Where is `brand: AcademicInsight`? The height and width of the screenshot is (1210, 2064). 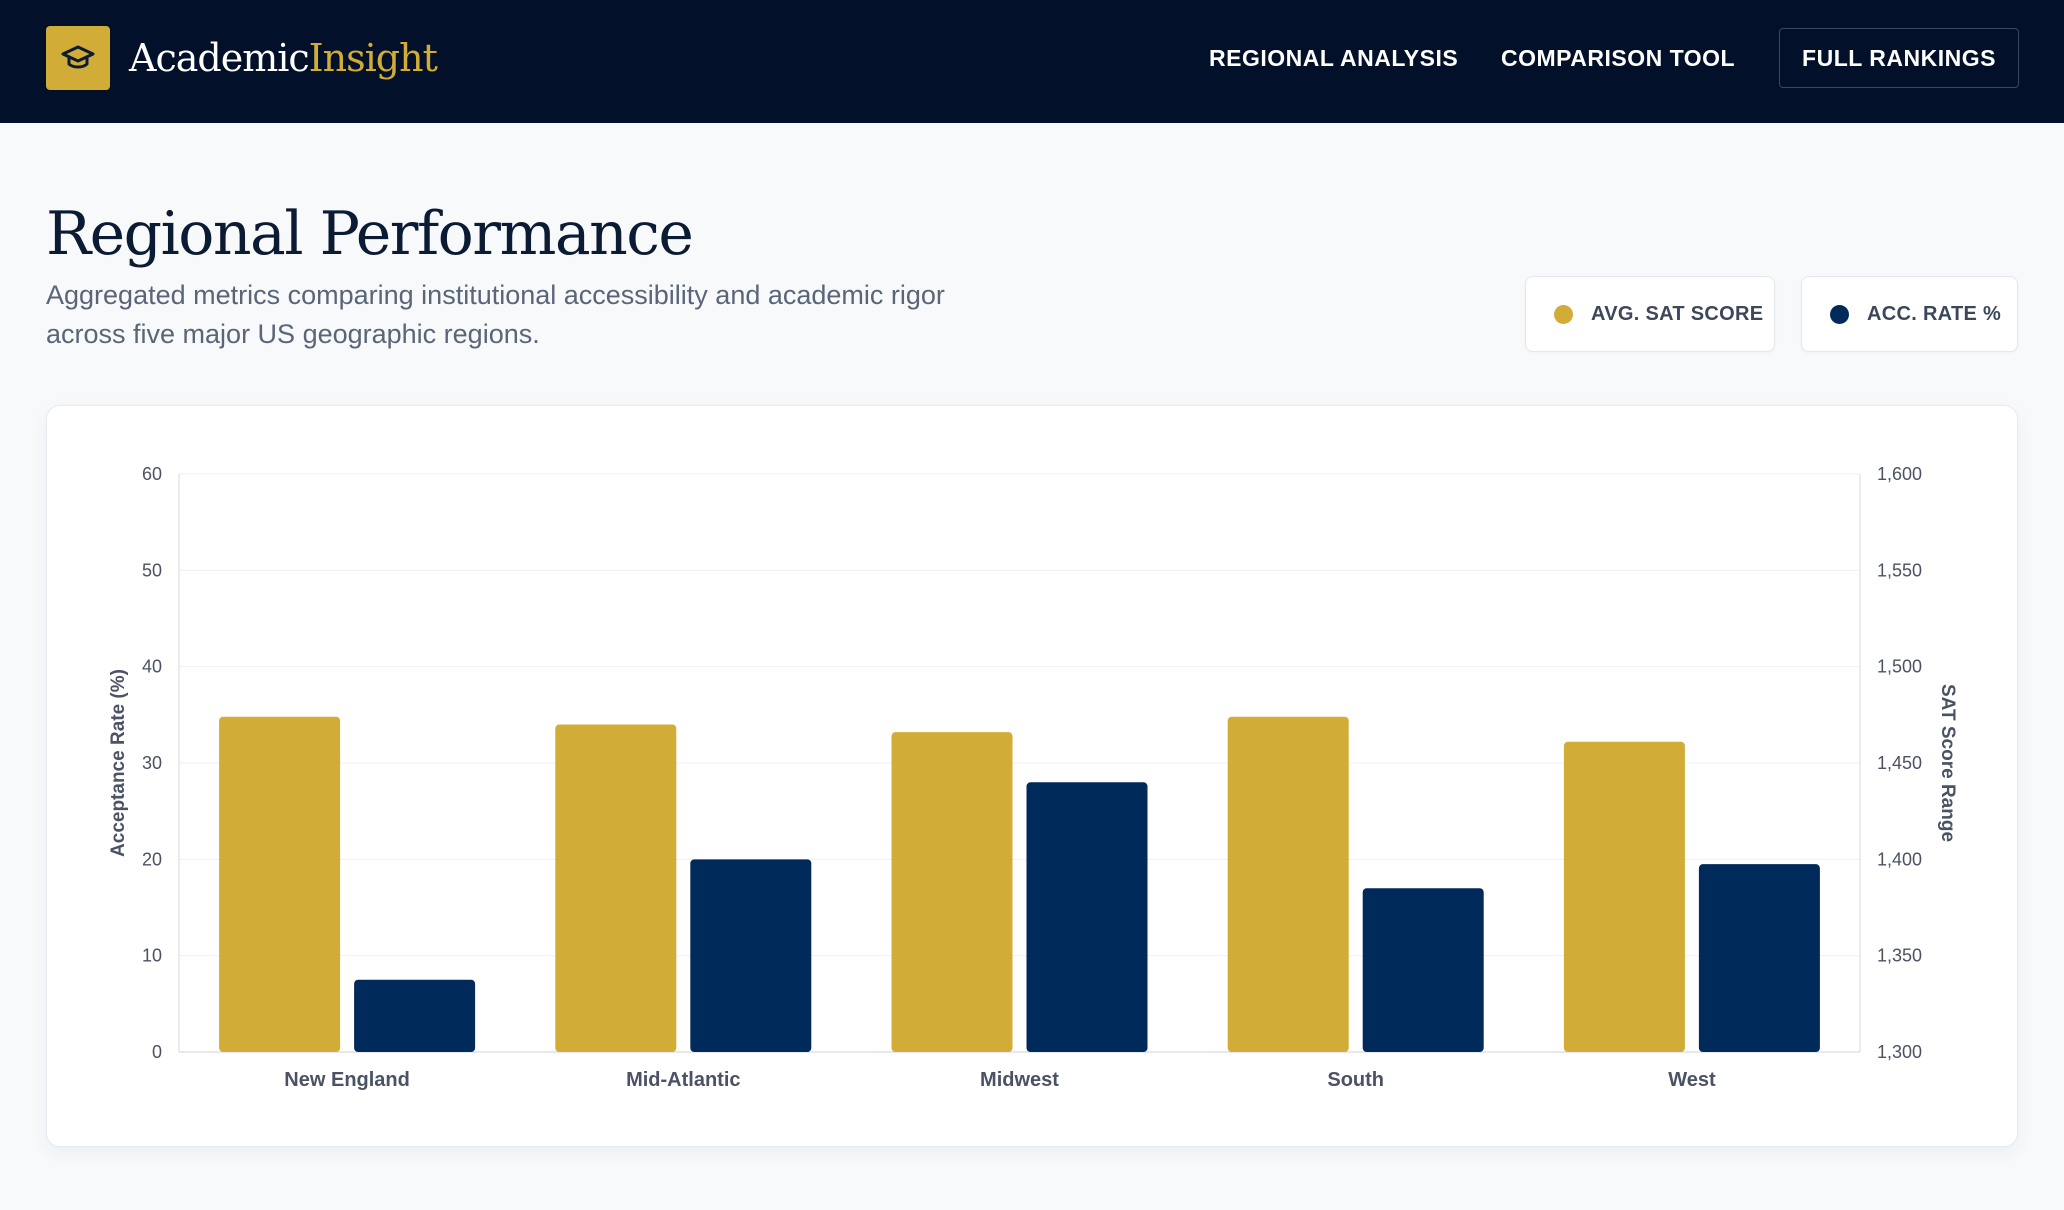 brand: AcademicInsight is located at coordinates (242, 58).